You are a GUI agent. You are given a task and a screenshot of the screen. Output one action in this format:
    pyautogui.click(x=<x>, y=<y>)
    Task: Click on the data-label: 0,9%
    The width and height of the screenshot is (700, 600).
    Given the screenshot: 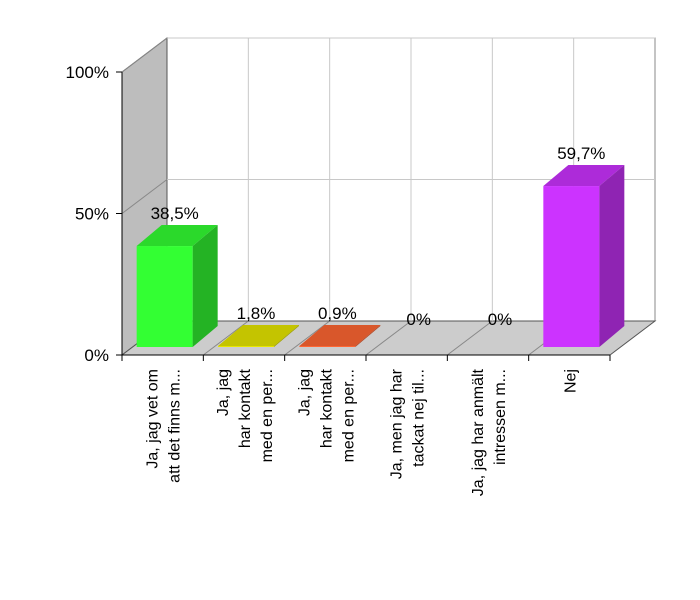 What is the action you would take?
    pyautogui.click(x=337, y=313)
    